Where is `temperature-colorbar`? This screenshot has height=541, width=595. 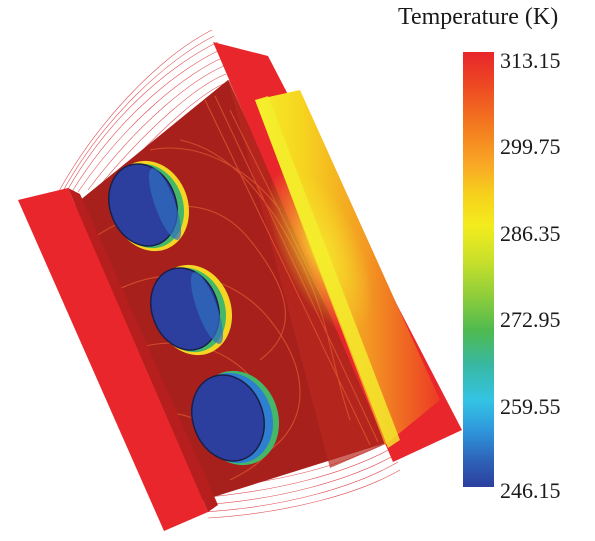 temperature-colorbar is located at coordinates (478, 269).